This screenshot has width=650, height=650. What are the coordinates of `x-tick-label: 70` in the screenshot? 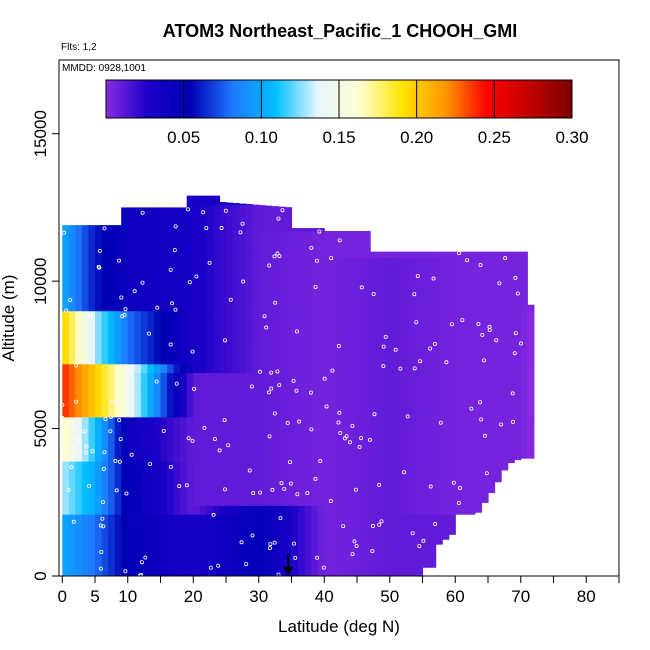 It's located at (520, 596).